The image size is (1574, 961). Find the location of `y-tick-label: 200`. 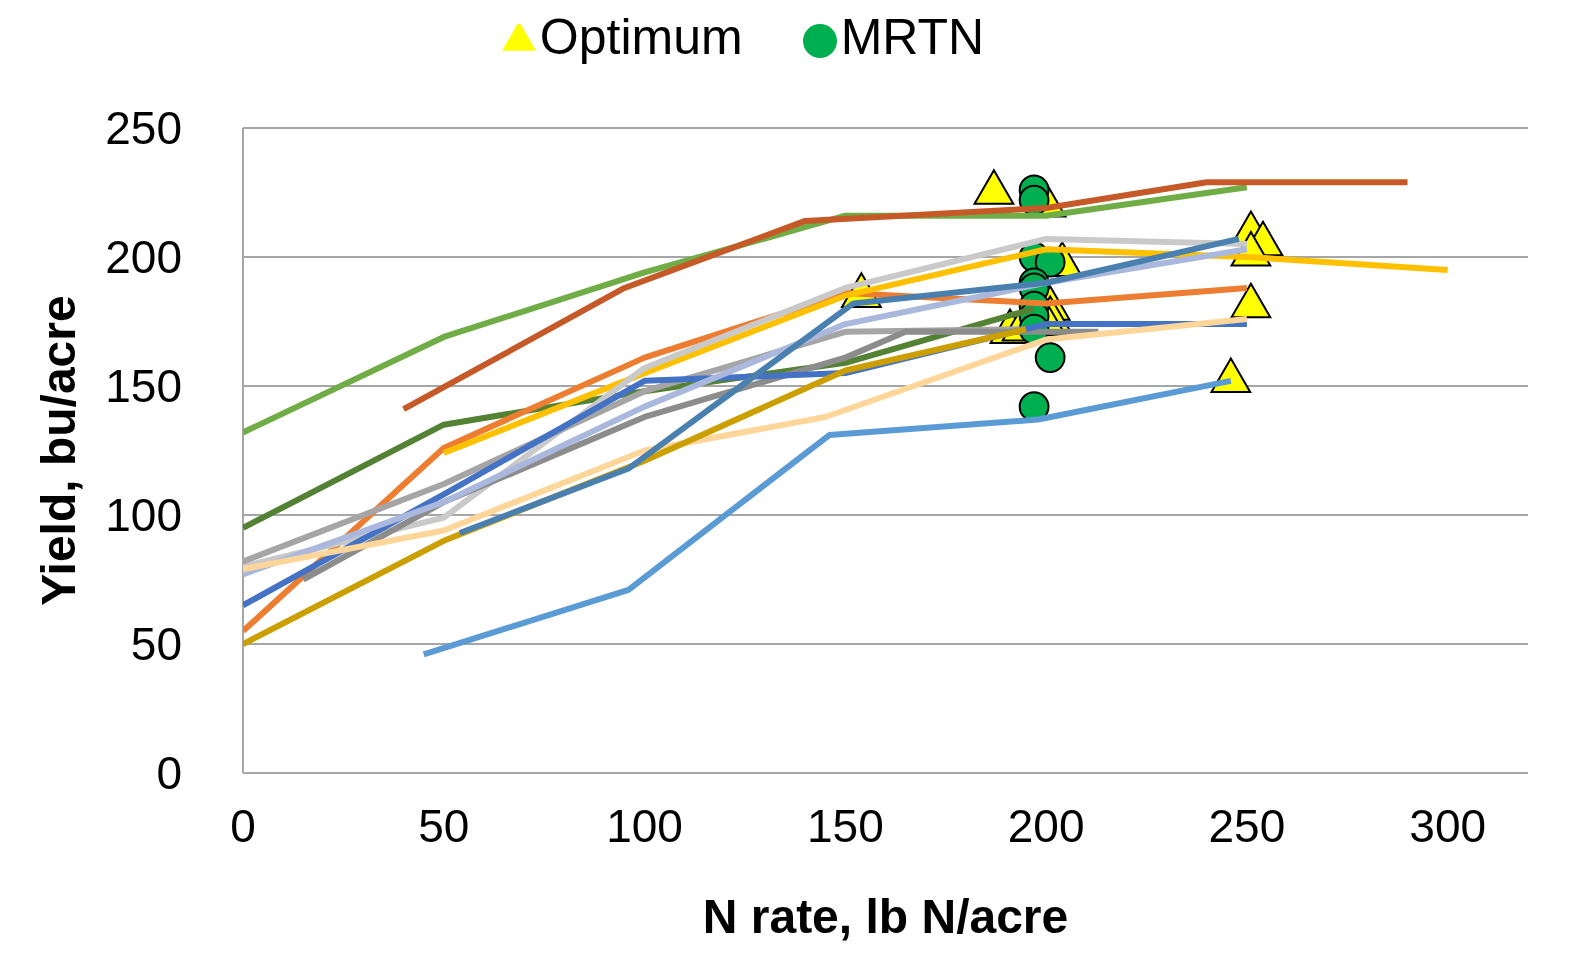

y-tick-label: 200 is located at coordinates (143, 257).